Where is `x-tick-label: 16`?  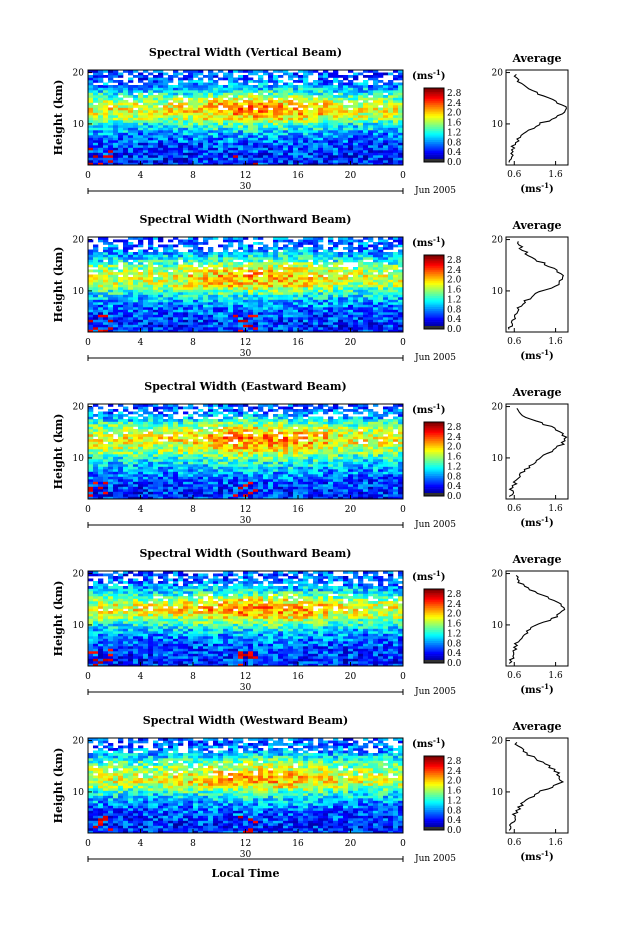
x-tick-label: 16 is located at coordinates (298, 677).